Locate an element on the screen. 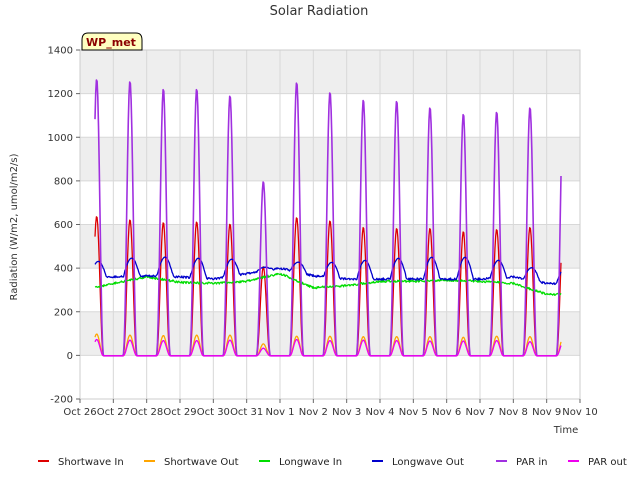 This screenshot has width=640, height=480. x-tick-label: Oct 31 is located at coordinates (246, 412).